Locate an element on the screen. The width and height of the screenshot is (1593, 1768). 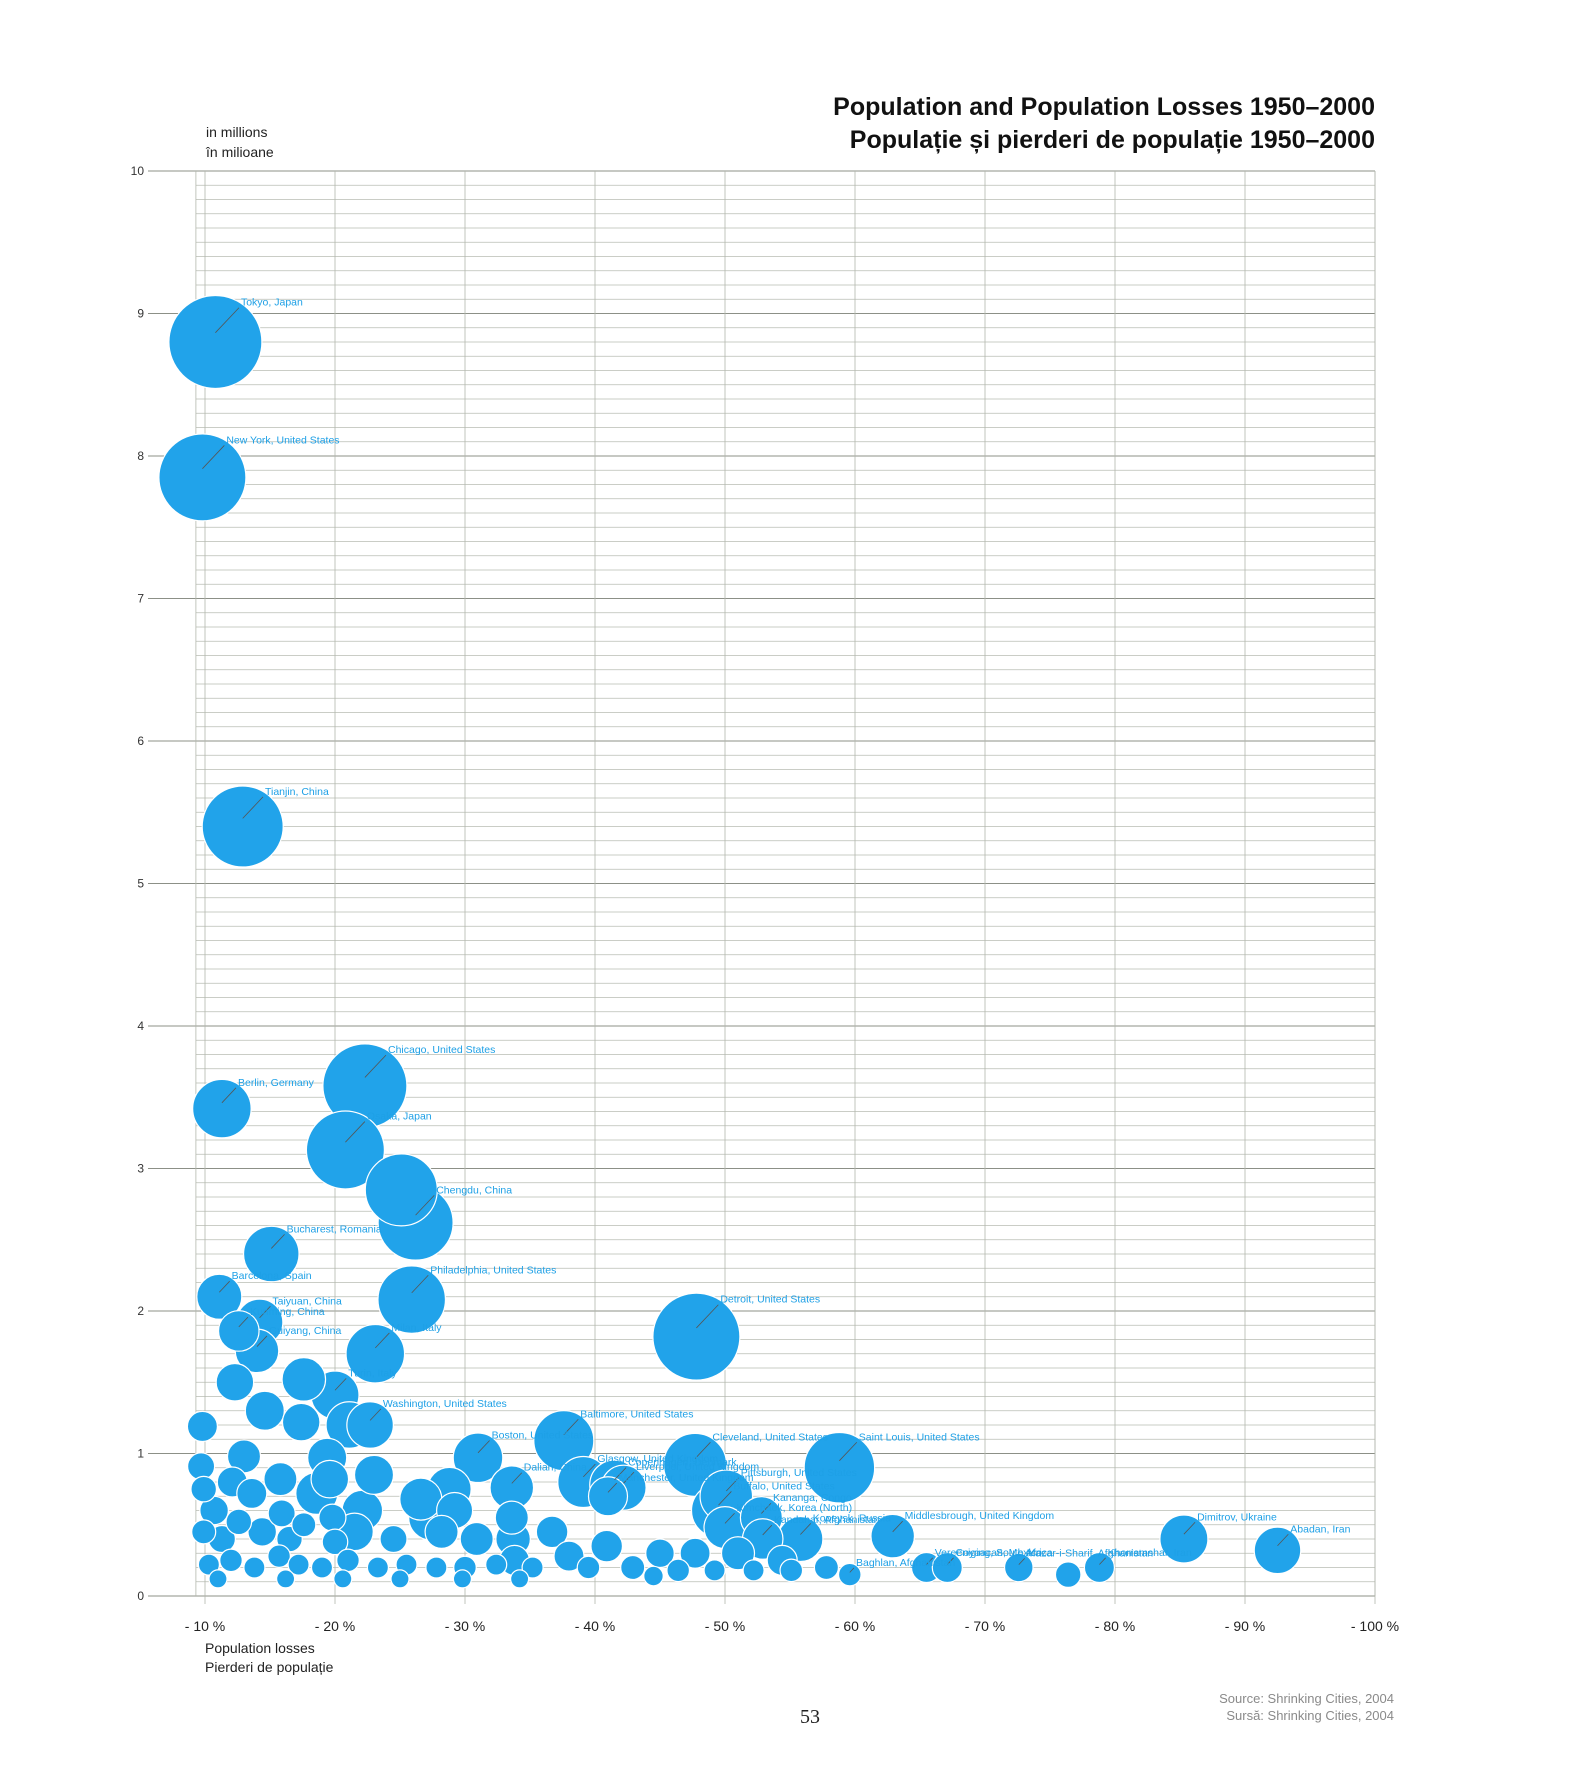
bubble-bucharest-romania is located at coordinates (271, 1254).